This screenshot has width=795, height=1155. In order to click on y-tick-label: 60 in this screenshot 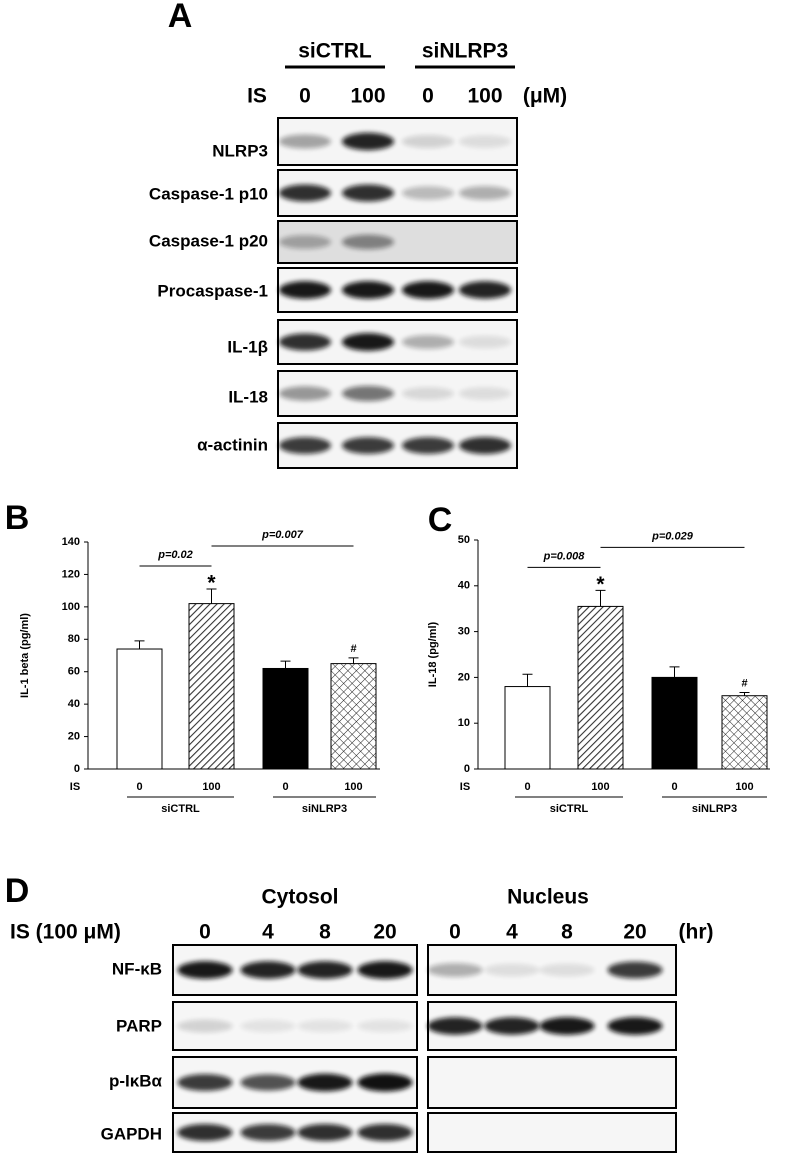, I will do `click(74, 672)`.